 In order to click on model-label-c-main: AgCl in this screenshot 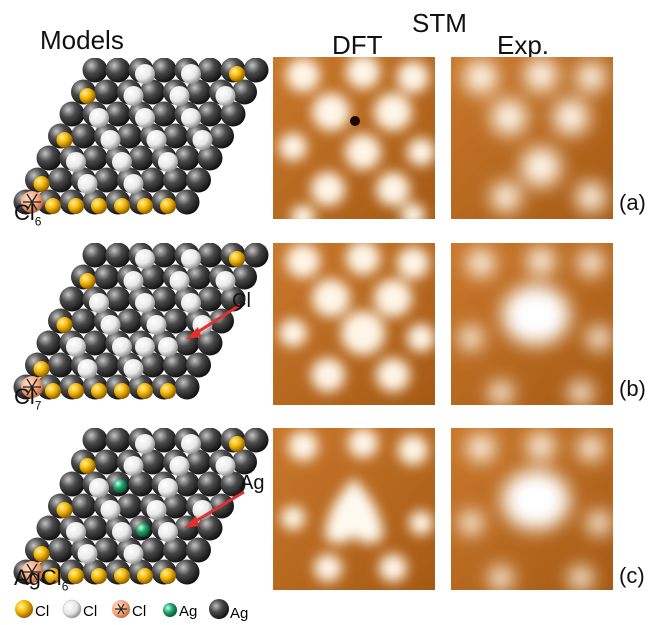, I will do `click(38, 577)`.